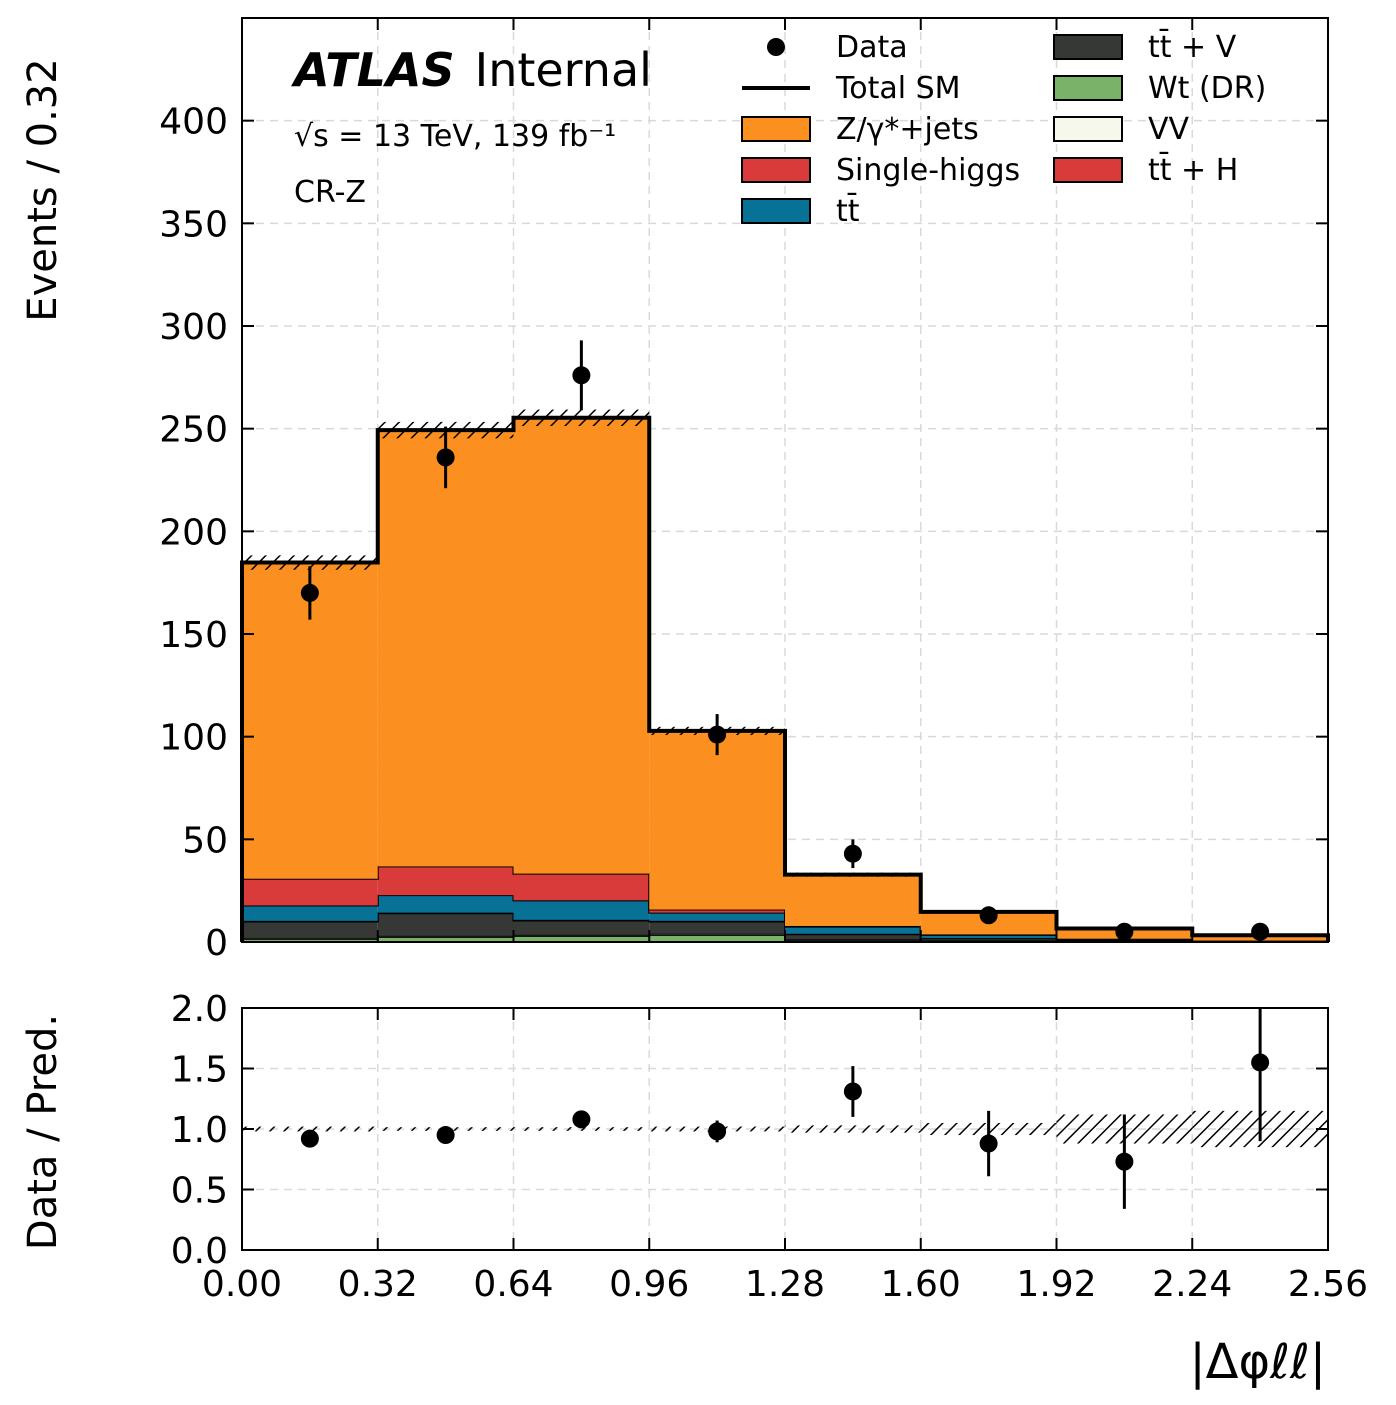 This screenshot has width=1396, height=1405. I want to click on legend-swatch-tt̄, so click(776, 211).